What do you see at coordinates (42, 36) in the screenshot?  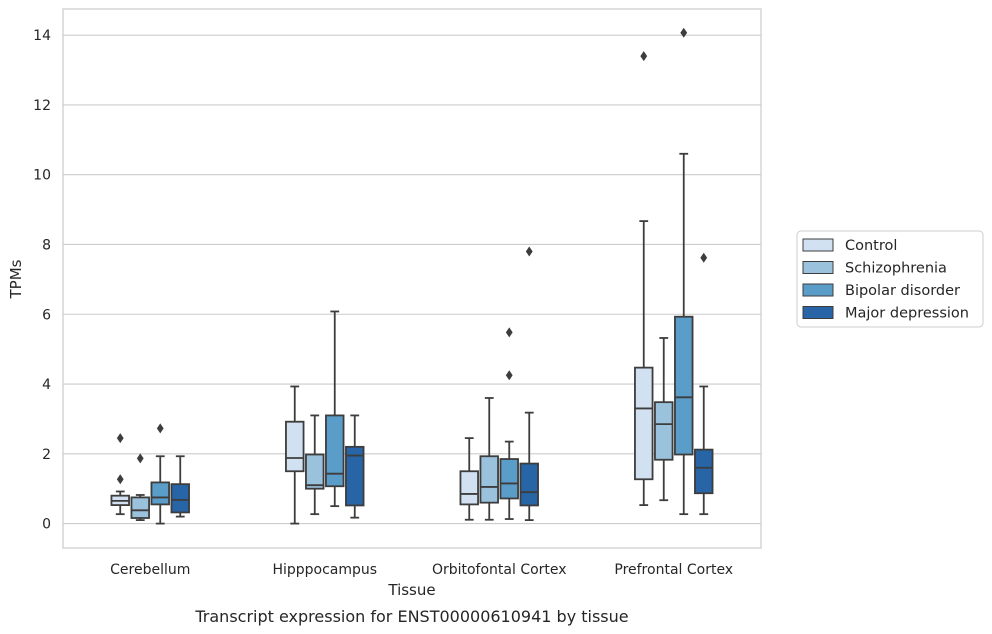 I see `y-tick-label: 14` at bounding box center [42, 36].